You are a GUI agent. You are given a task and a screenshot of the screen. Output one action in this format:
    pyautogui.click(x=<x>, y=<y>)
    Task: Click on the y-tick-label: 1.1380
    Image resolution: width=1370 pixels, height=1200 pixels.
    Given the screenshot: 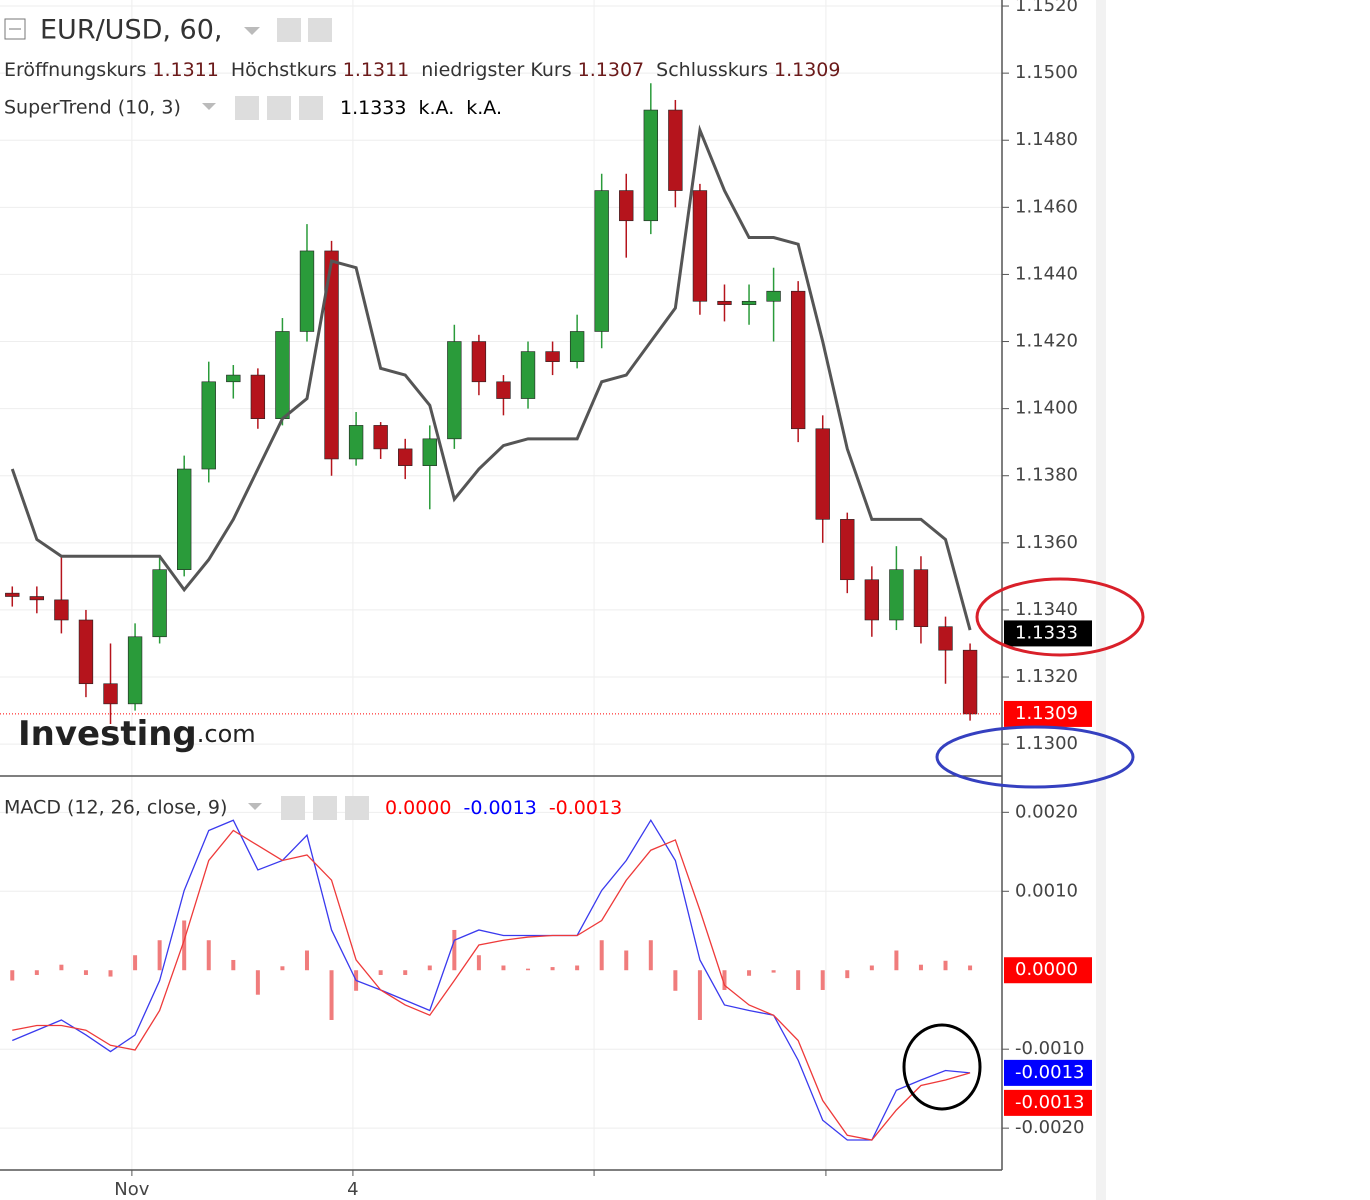 What is the action you would take?
    pyautogui.click(x=1046, y=475)
    